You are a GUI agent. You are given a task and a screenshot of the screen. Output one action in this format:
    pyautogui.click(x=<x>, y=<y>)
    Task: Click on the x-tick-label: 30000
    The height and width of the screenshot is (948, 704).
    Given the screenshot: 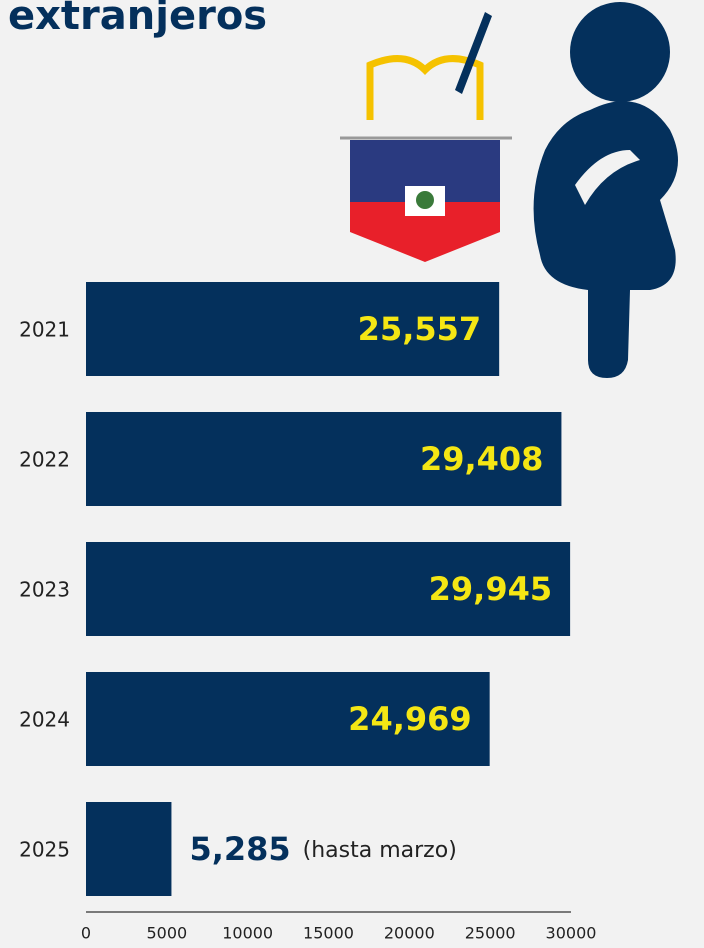 What is the action you would take?
    pyautogui.click(x=571, y=933)
    